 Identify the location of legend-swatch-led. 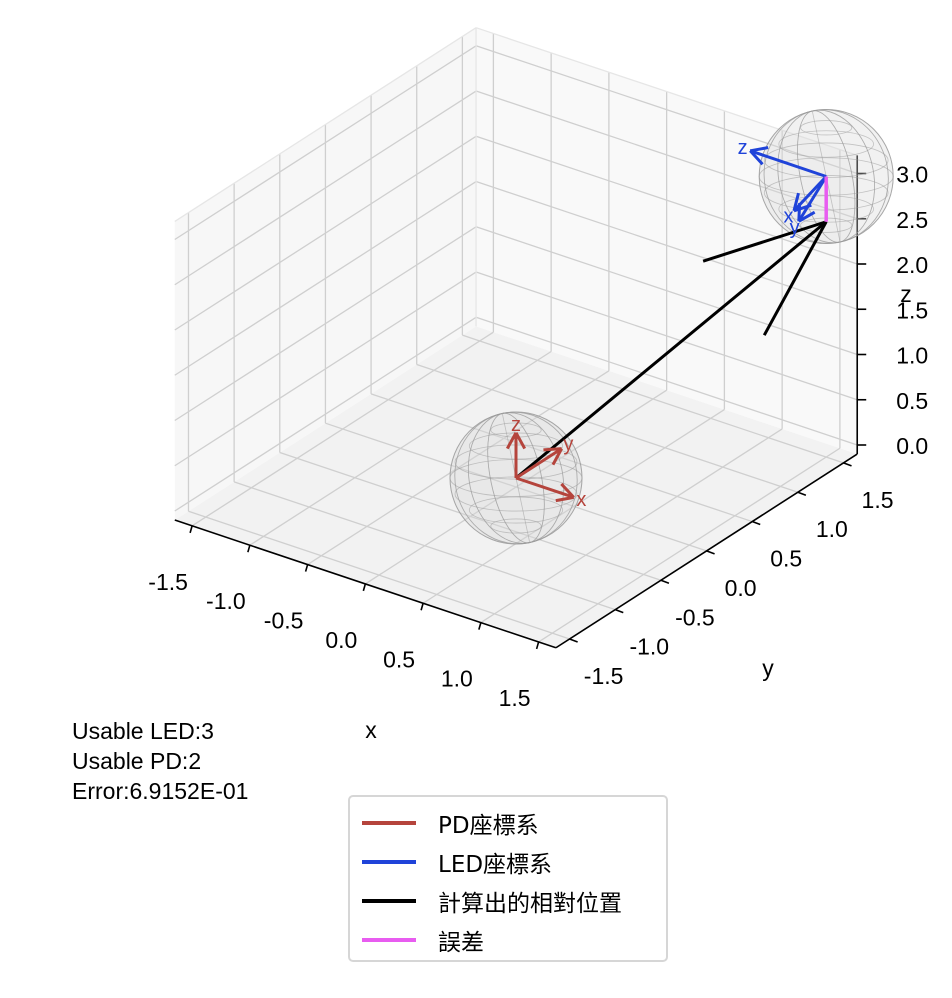
(389, 861).